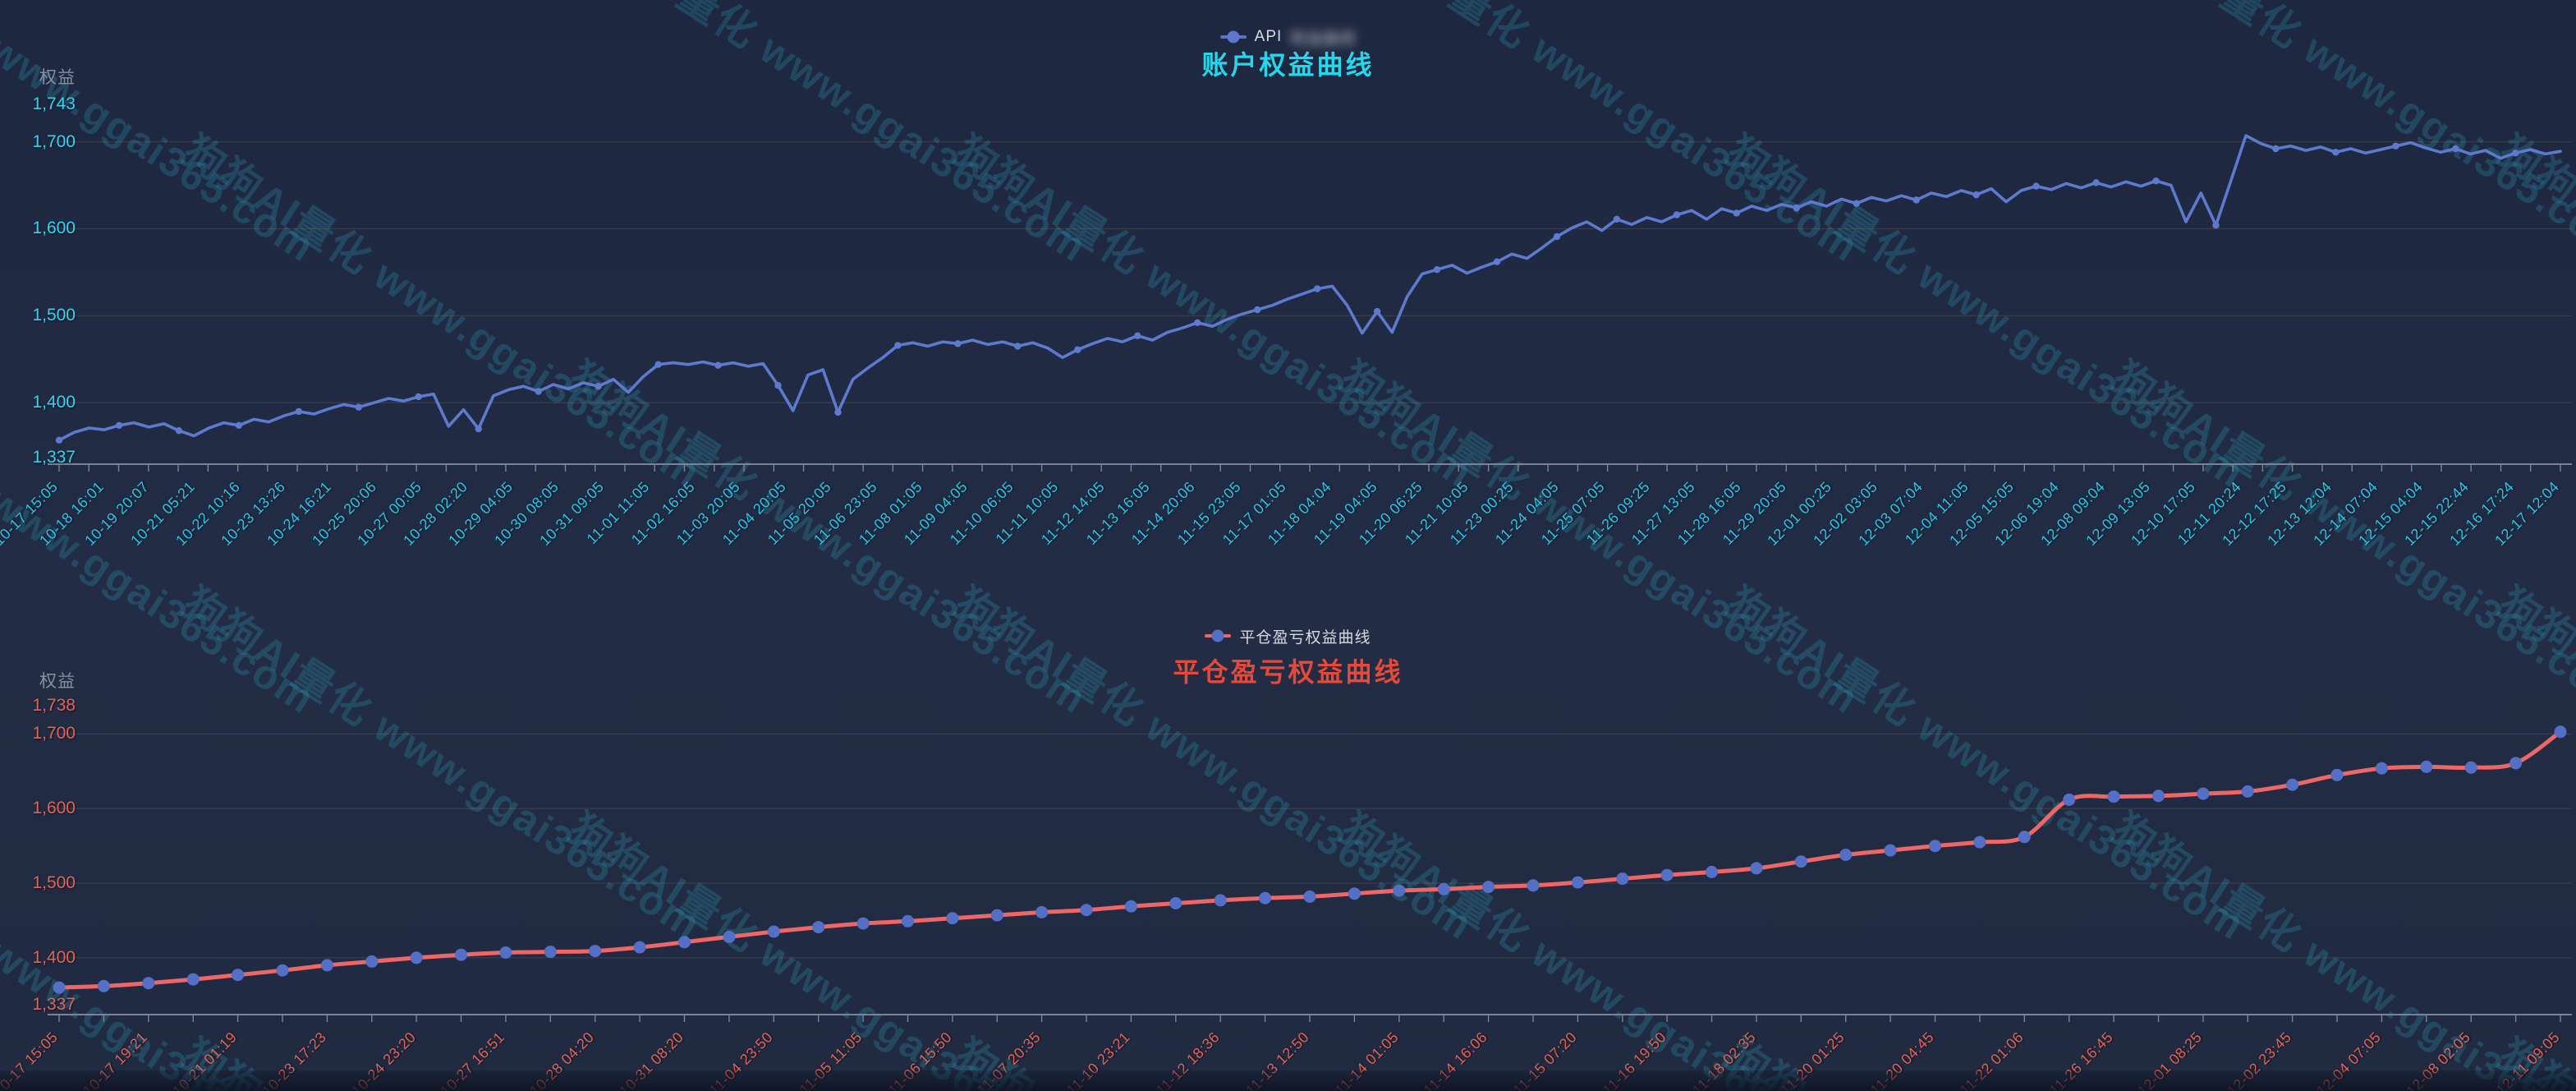  I want to click on legend-account: API 权益曲线, so click(1288, 37).